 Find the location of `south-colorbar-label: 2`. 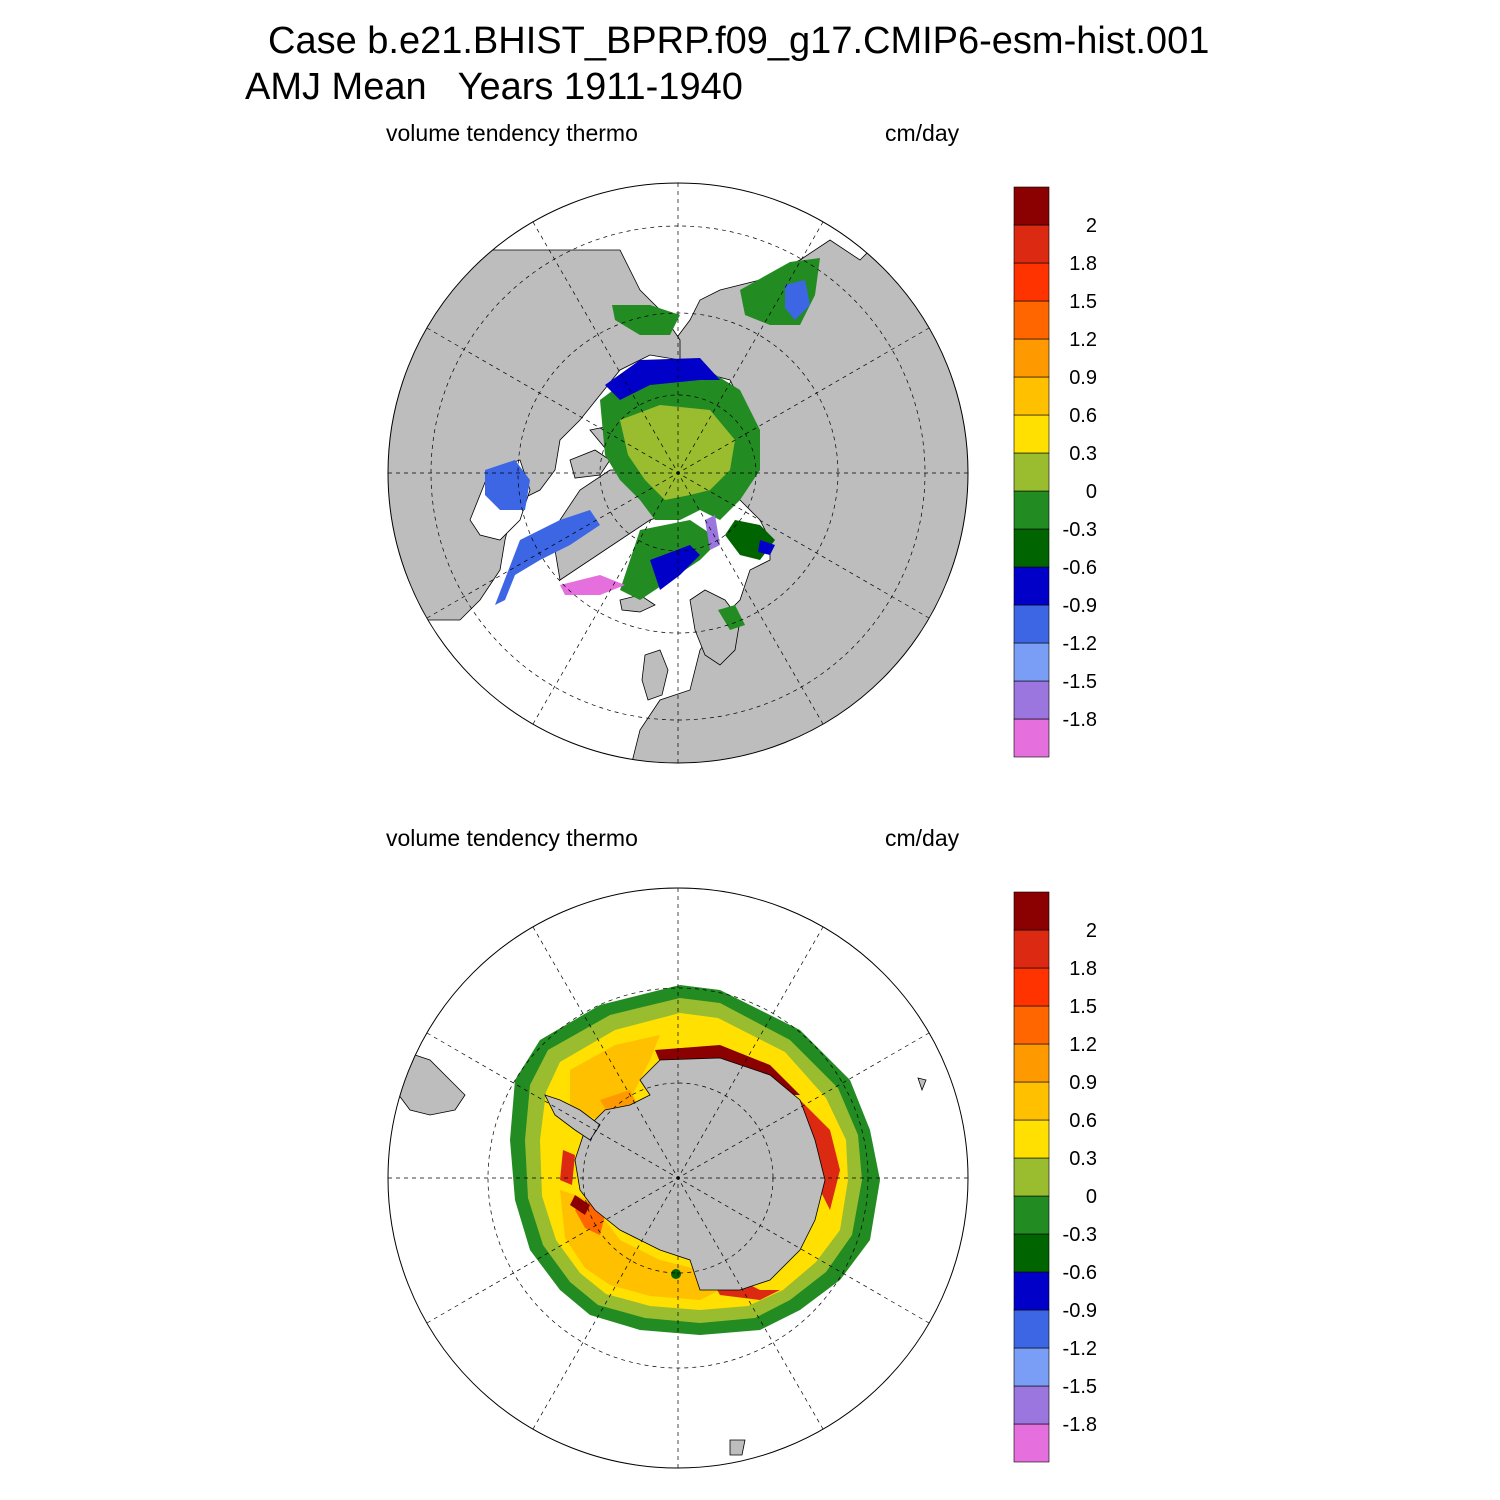

south-colorbar-label: 2 is located at coordinates (1091, 931).